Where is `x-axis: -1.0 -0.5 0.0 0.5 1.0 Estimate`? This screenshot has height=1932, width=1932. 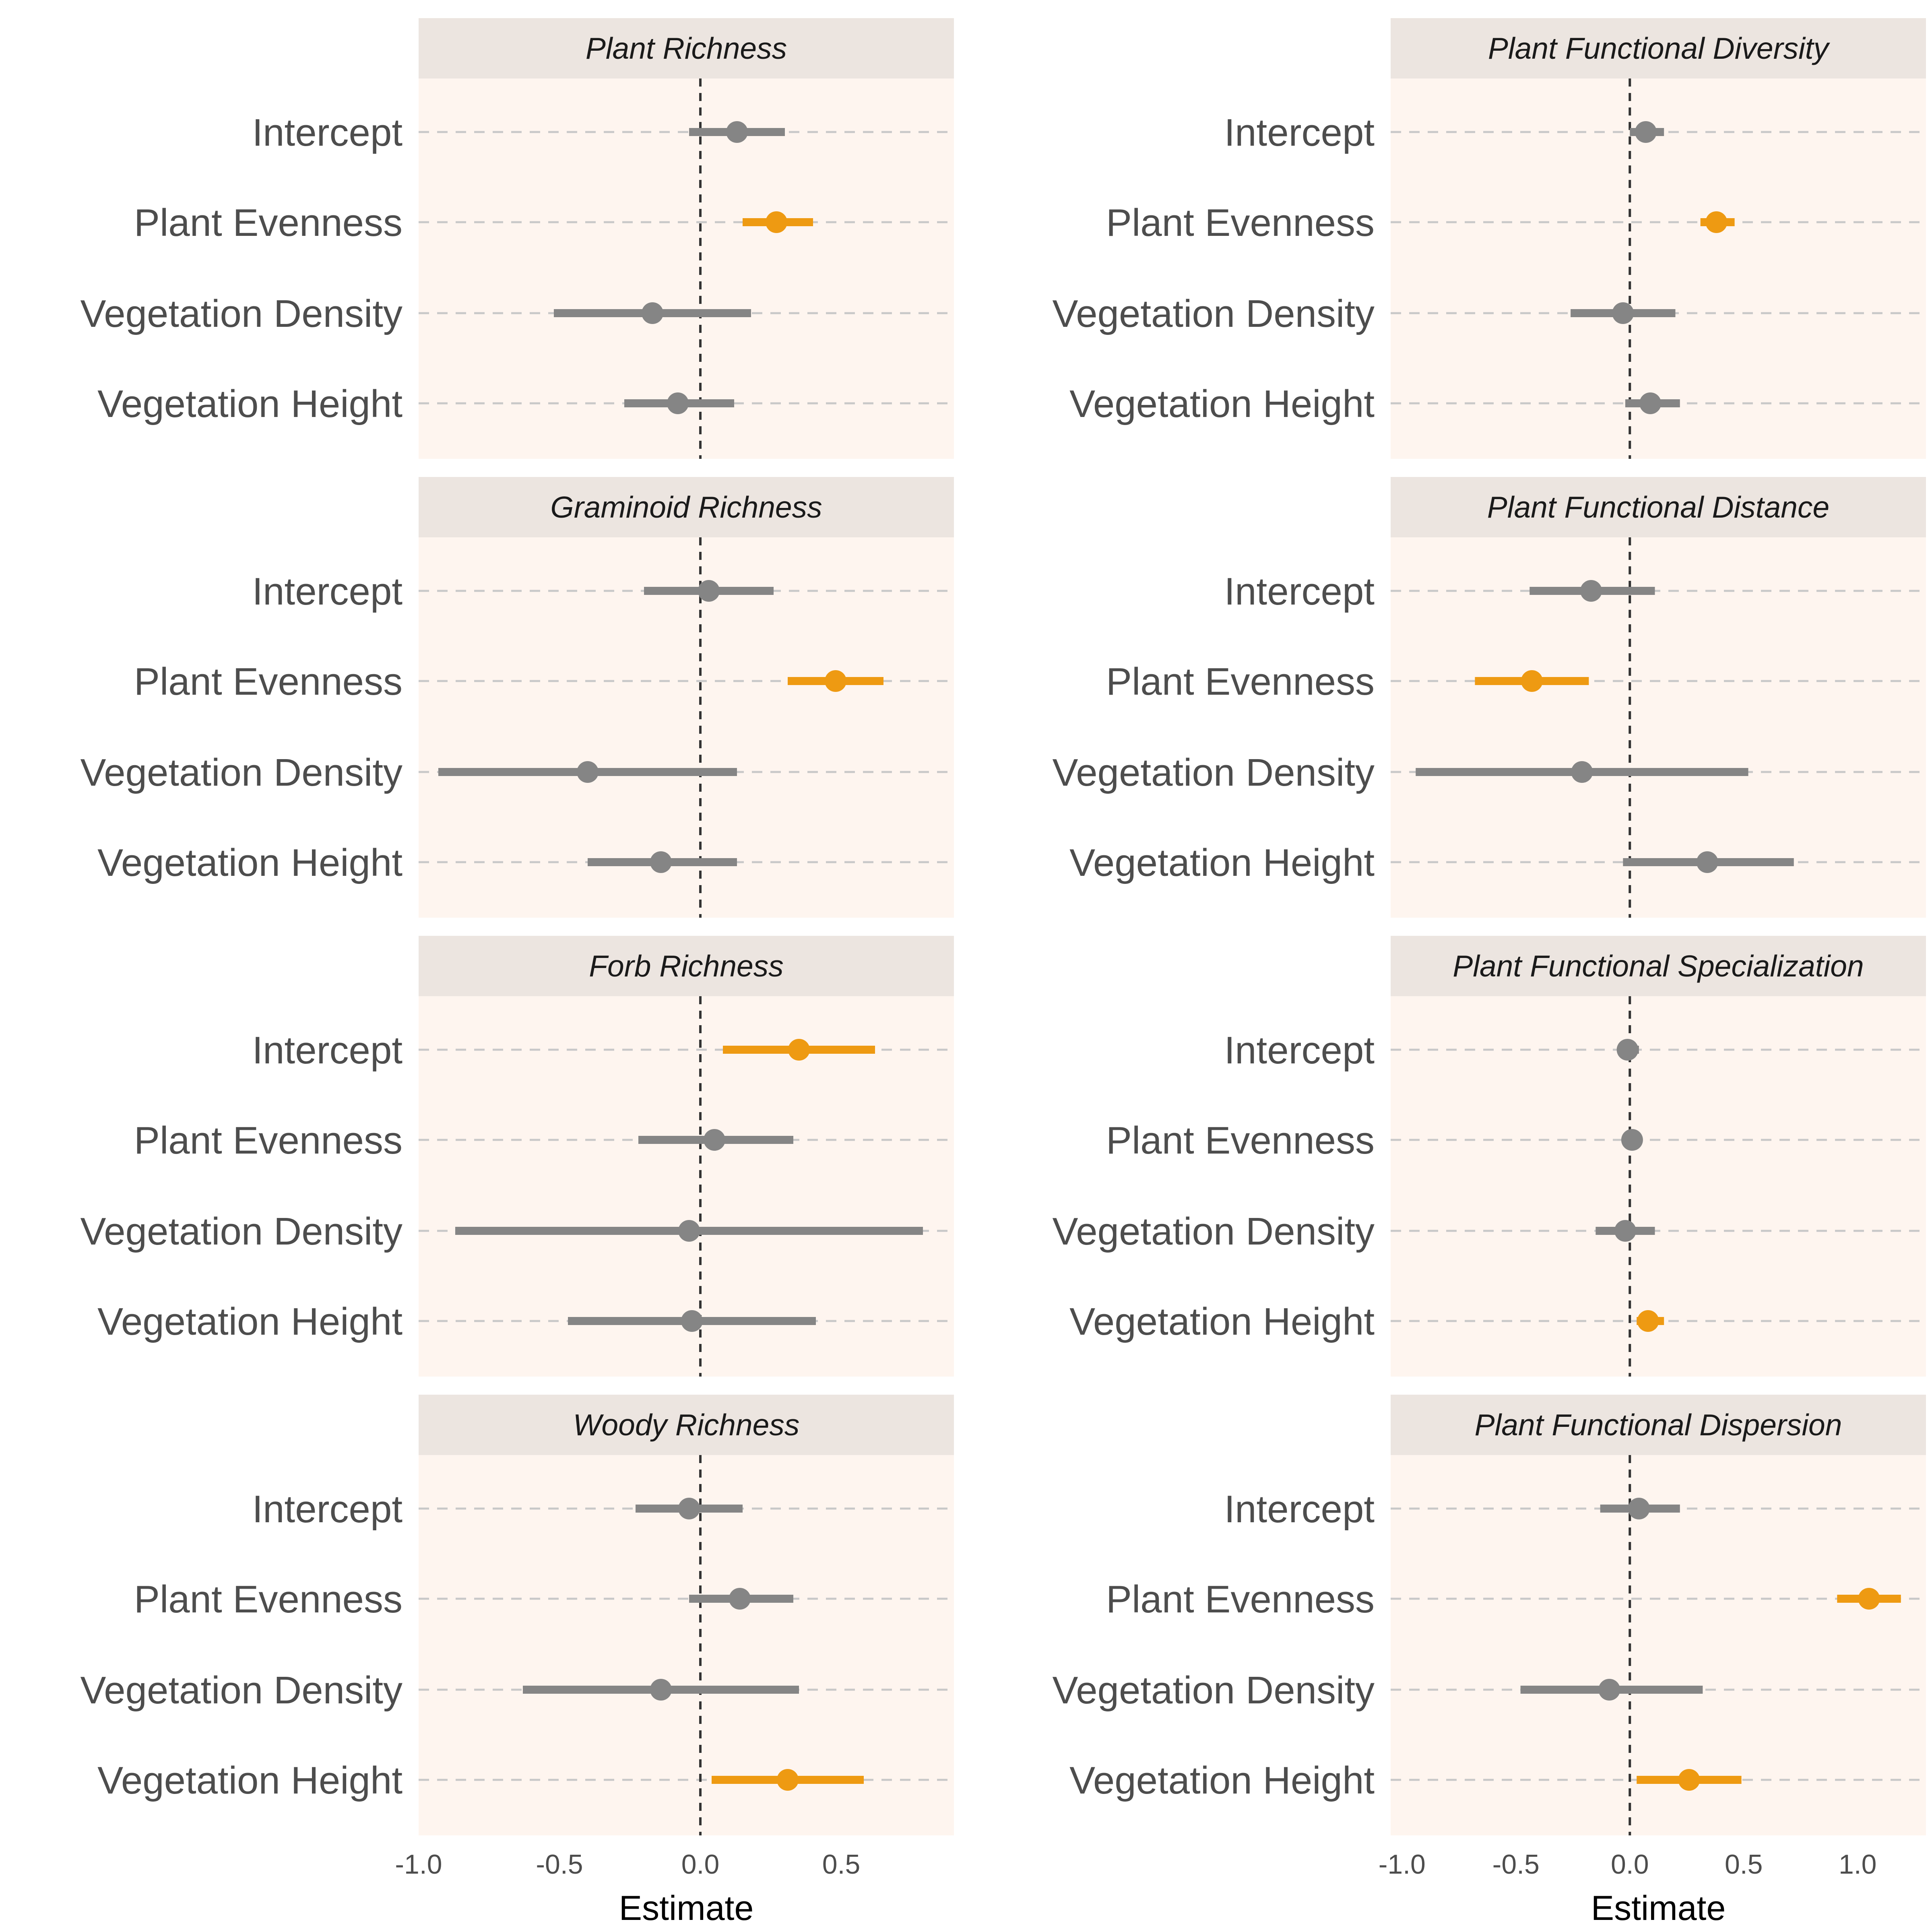
x-axis: -1.0 -0.5 0.0 0.5 1.0 Estimate is located at coordinates (1628, 1888).